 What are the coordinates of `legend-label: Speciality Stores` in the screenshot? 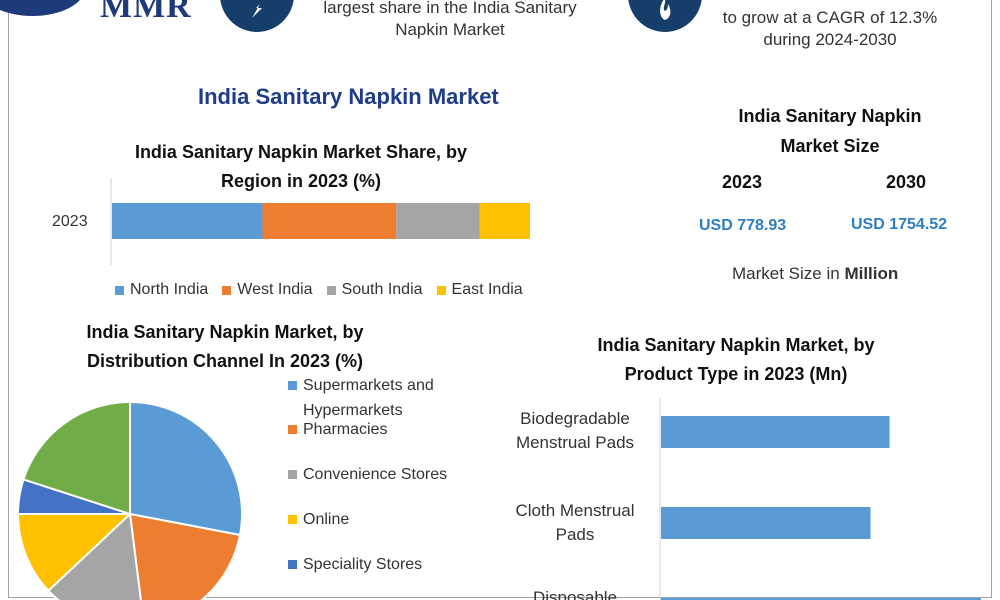 It's located at (363, 564).